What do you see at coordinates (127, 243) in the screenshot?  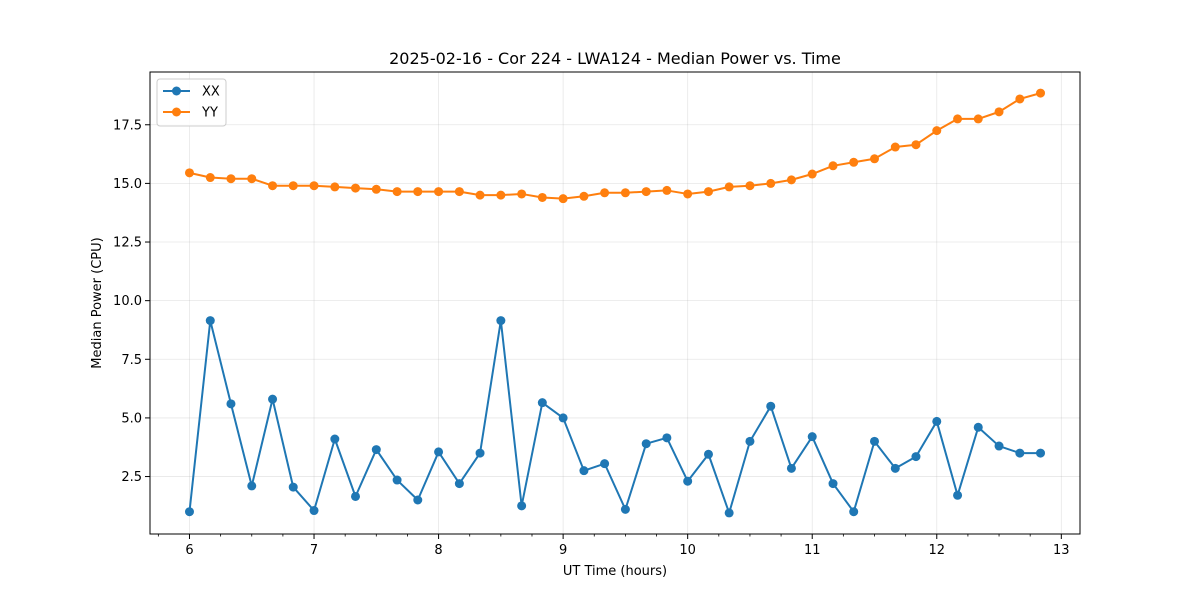 I see `y-tick-label: 12.5` at bounding box center [127, 243].